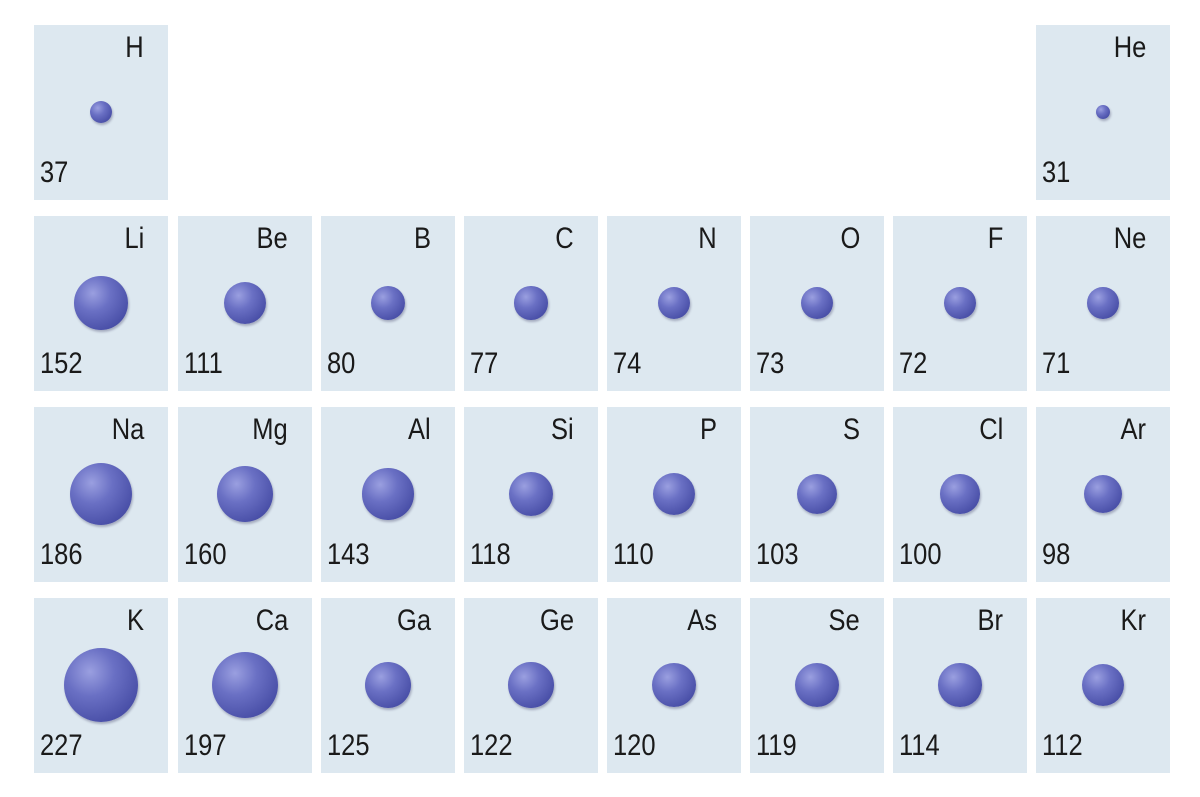  What do you see at coordinates (491, 745) in the screenshot?
I see `atomic-radius-value: 122` at bounding box center [491, 745].